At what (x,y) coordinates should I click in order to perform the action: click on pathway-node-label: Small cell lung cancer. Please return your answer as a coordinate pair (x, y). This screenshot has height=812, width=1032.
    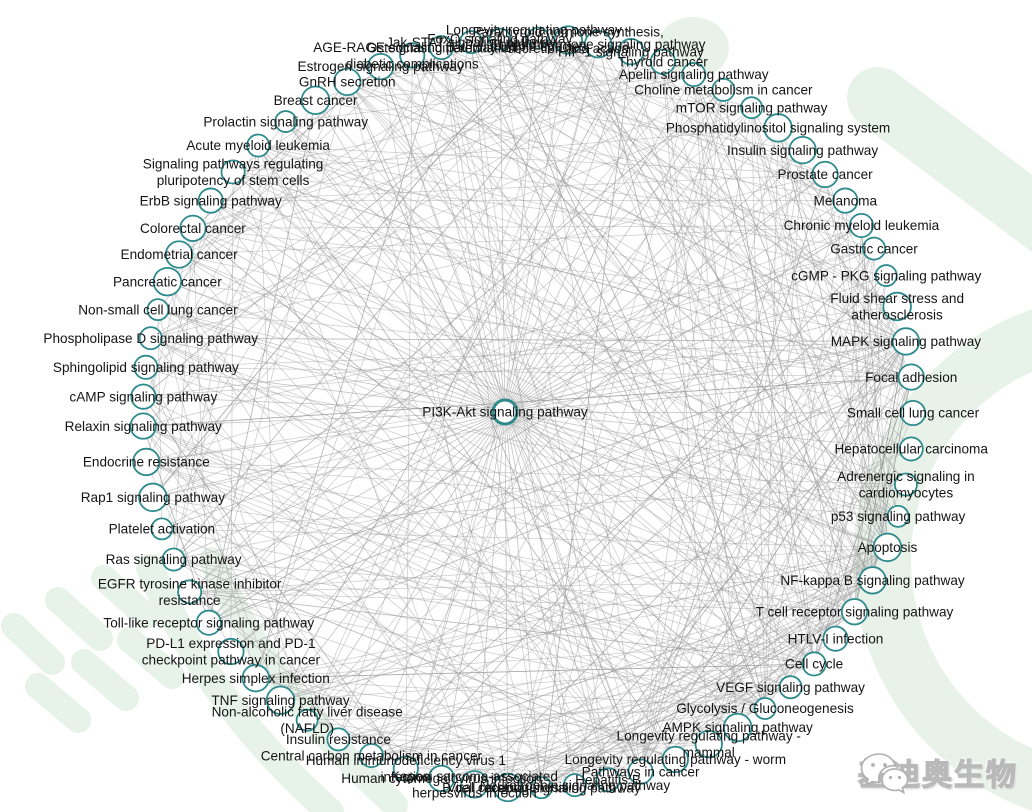
    Looking at the image, I should click on (913, 413).